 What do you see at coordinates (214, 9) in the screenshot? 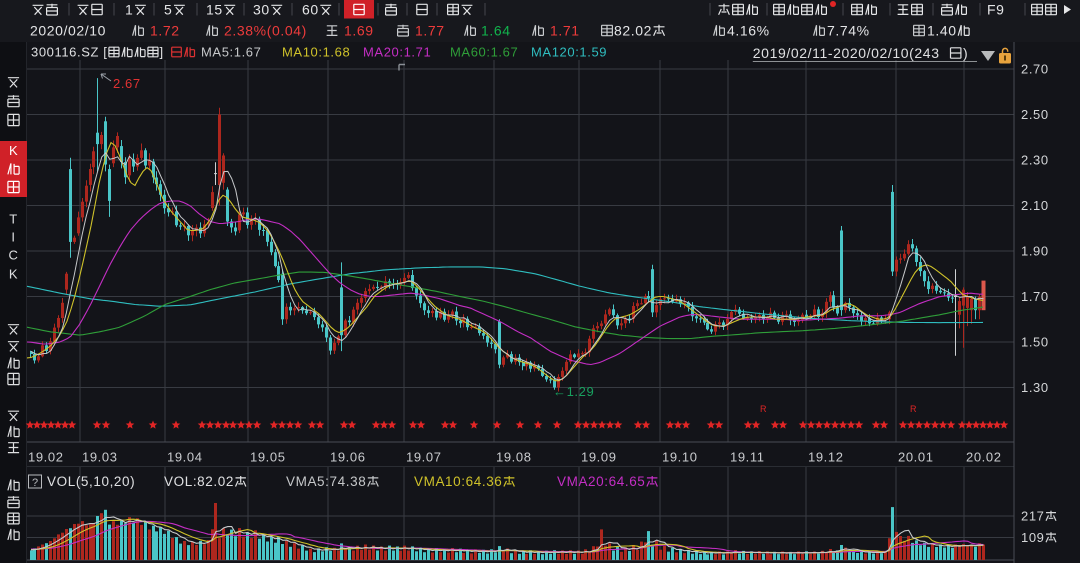
I see `svg-text: 15` at bounding box center [214, 9].